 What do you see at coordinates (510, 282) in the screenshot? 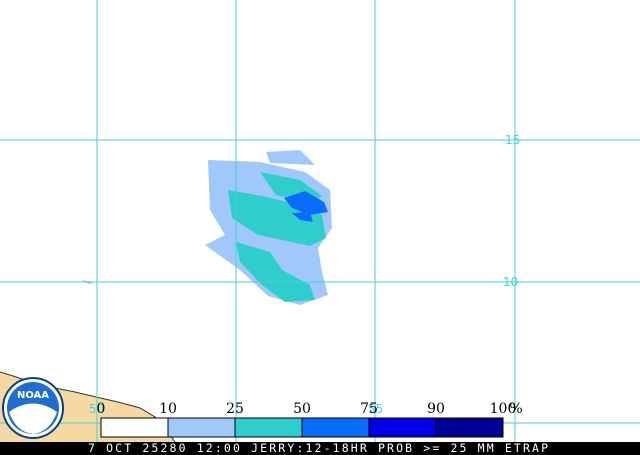
I see `lat-label: 10` at bounding box center [510, 282].